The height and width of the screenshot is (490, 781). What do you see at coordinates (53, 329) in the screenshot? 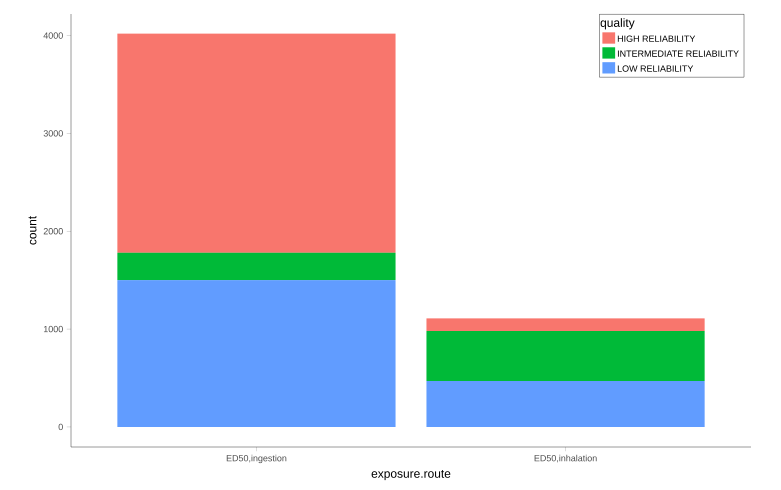
I see `y-tick-label: 1000` at bounding box center [53, 329].